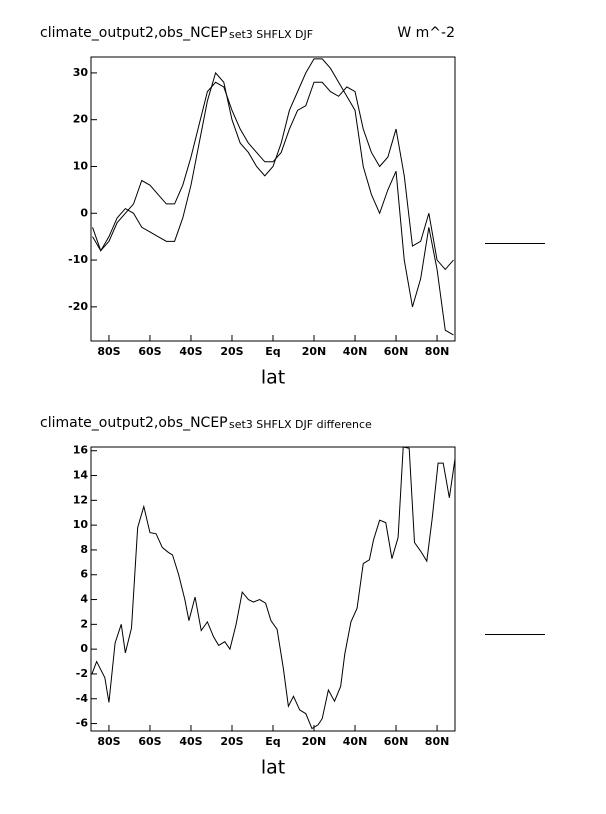 This screenshot has height=814, width=606. I want to click on y-tick-label: -10, so click(78, 259).